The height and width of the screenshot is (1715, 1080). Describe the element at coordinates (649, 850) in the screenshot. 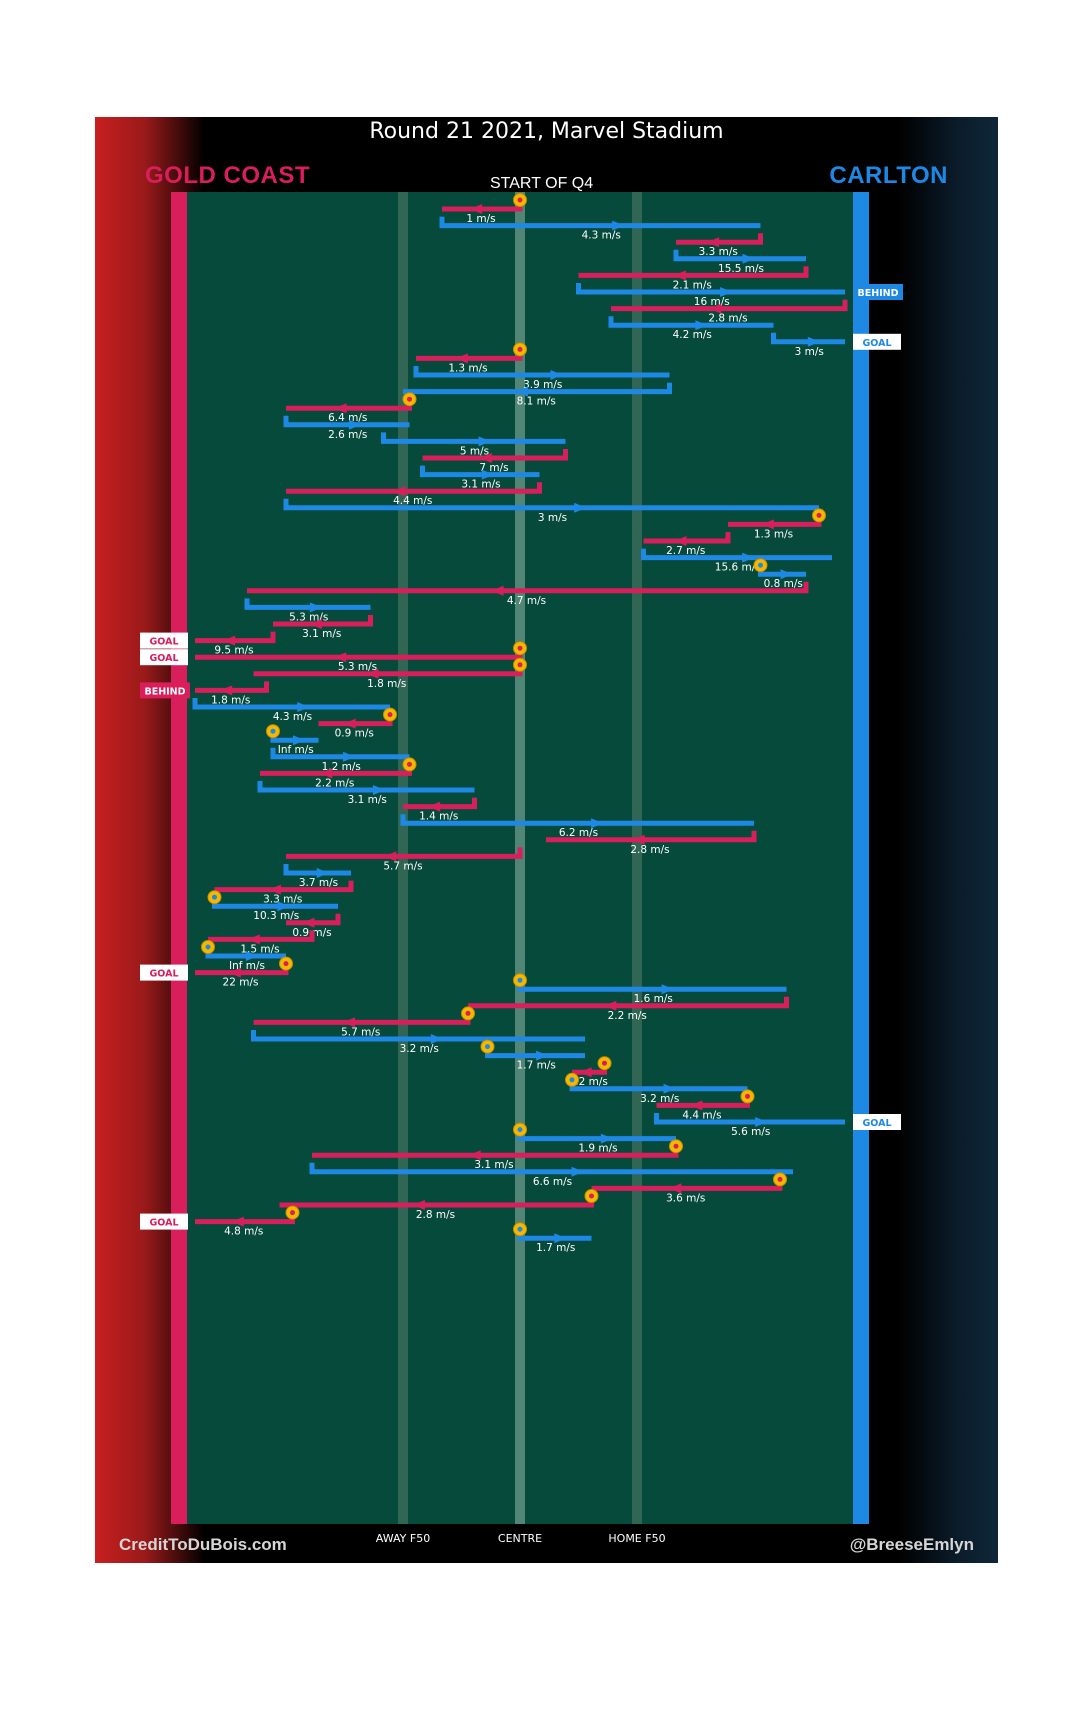

I see `speed-label-38: 2.8 m/s` at that location.